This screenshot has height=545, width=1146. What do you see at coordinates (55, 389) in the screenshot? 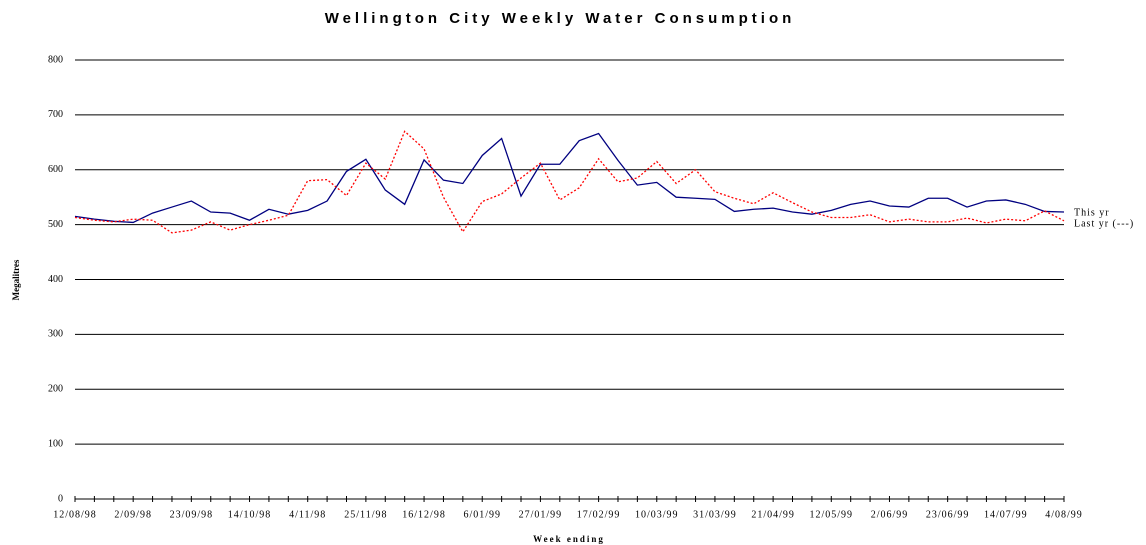
I see `y-tick-label: 200` at bounding box center [55, 389].